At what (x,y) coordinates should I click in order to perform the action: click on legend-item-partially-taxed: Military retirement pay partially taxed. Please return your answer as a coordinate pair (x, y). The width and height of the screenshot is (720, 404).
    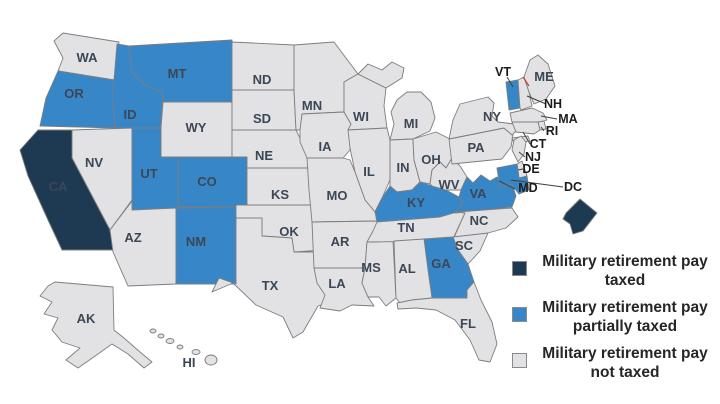
    Looking at the image, I should click on (611, 317).